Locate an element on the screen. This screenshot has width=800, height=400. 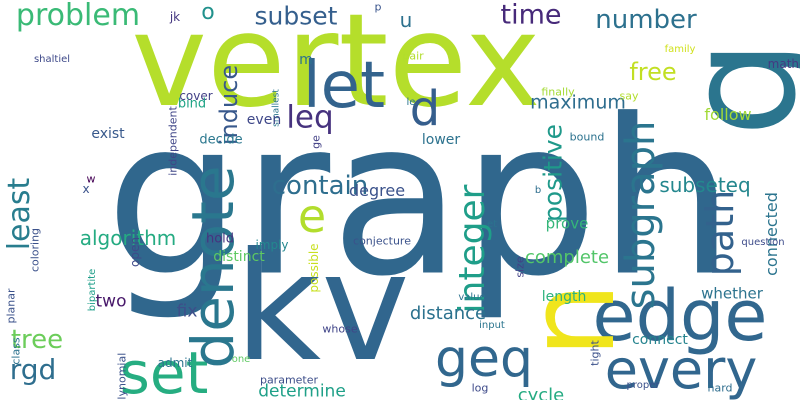
word-86: class is located at coordinates (16, 351).